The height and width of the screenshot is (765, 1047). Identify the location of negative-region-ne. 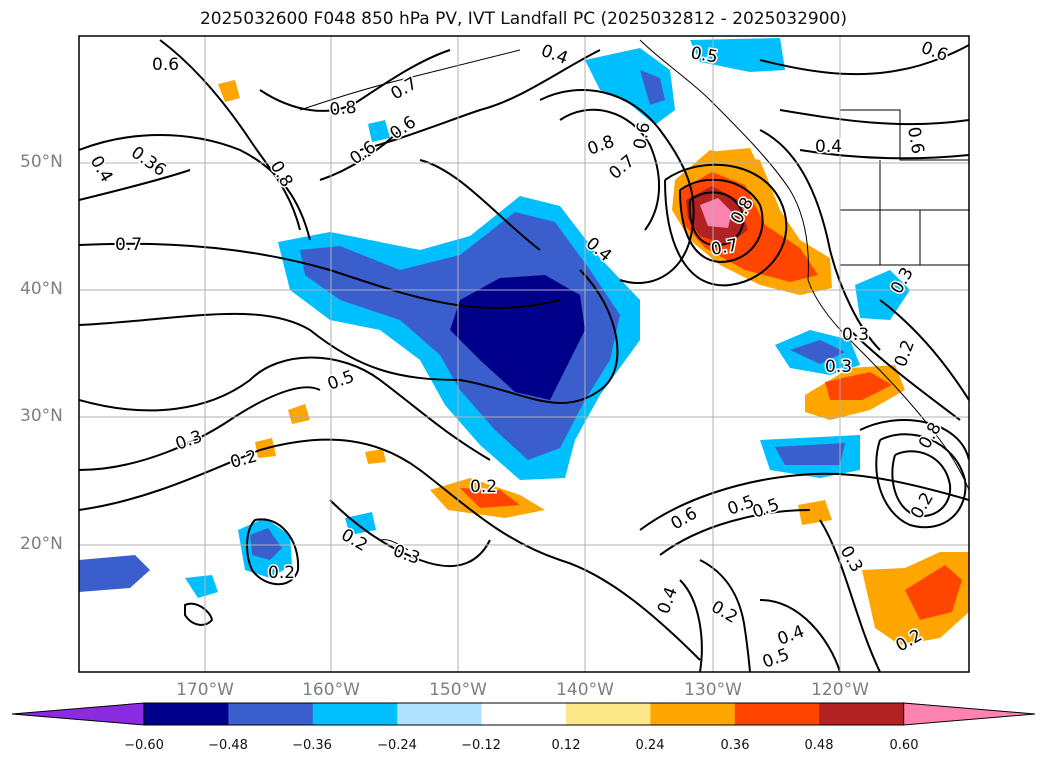
(737, 55).